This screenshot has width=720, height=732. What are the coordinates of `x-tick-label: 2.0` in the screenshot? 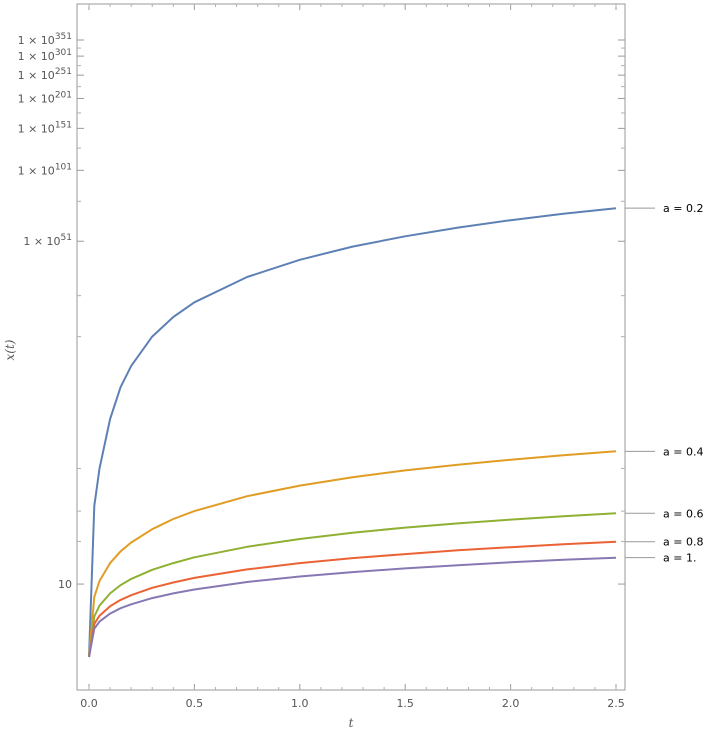 It's located at (511, 703).